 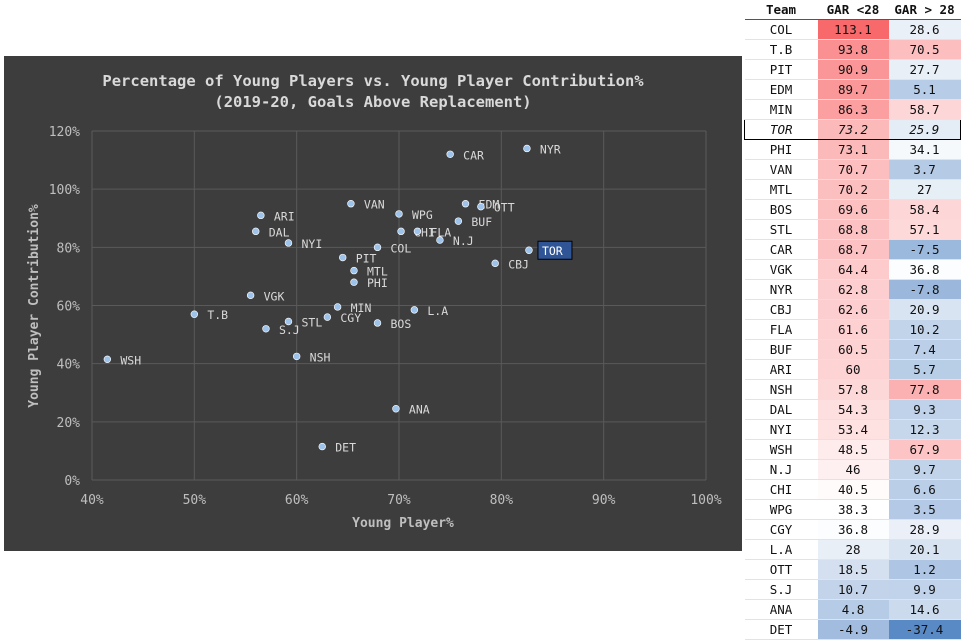 What do you see at coordinates (852, 49) in the screenshot?
I see `table-row: T.B 93.8 70.5` at bounding box center [852, 49].